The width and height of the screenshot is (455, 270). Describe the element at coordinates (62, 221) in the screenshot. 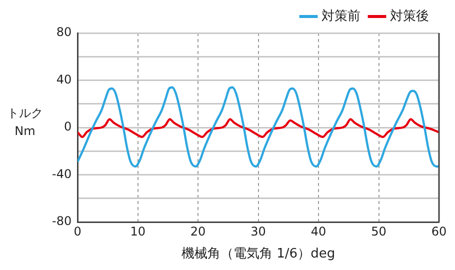

I see `y-tick-label: -80` at that location.